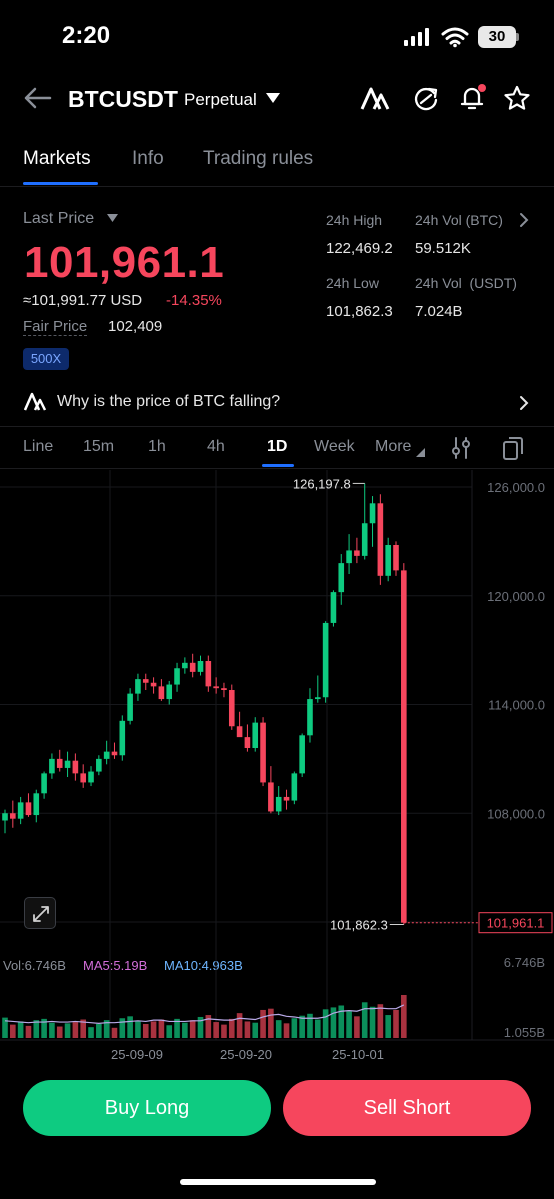  Describe the element at coordinates (220, 99) in the screenshot. I see `contract-type: Perpetual` at that location.